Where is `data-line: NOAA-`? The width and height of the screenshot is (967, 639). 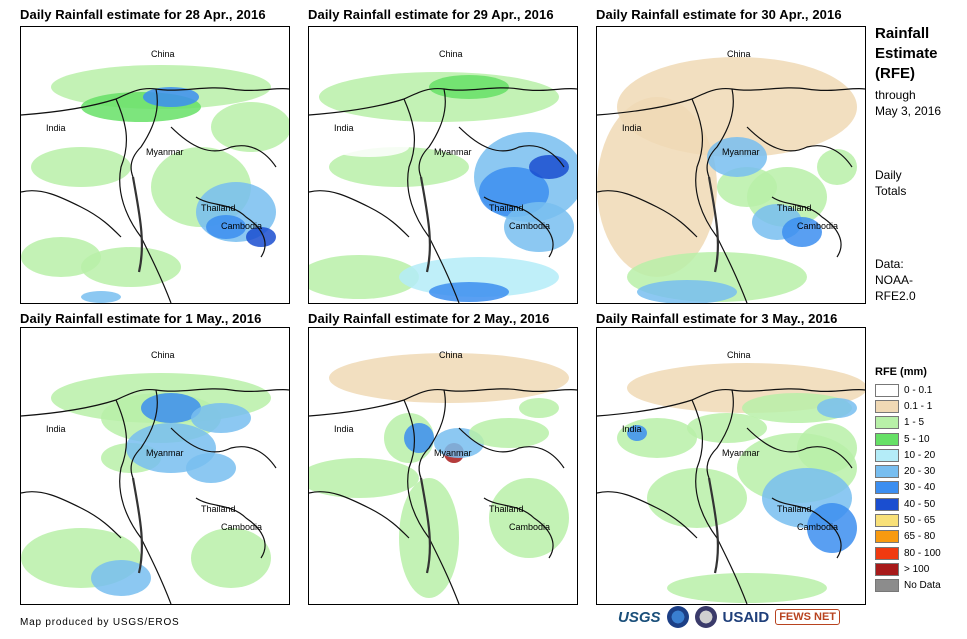
data-line: NOAA- is located at coordinates (894, 280).